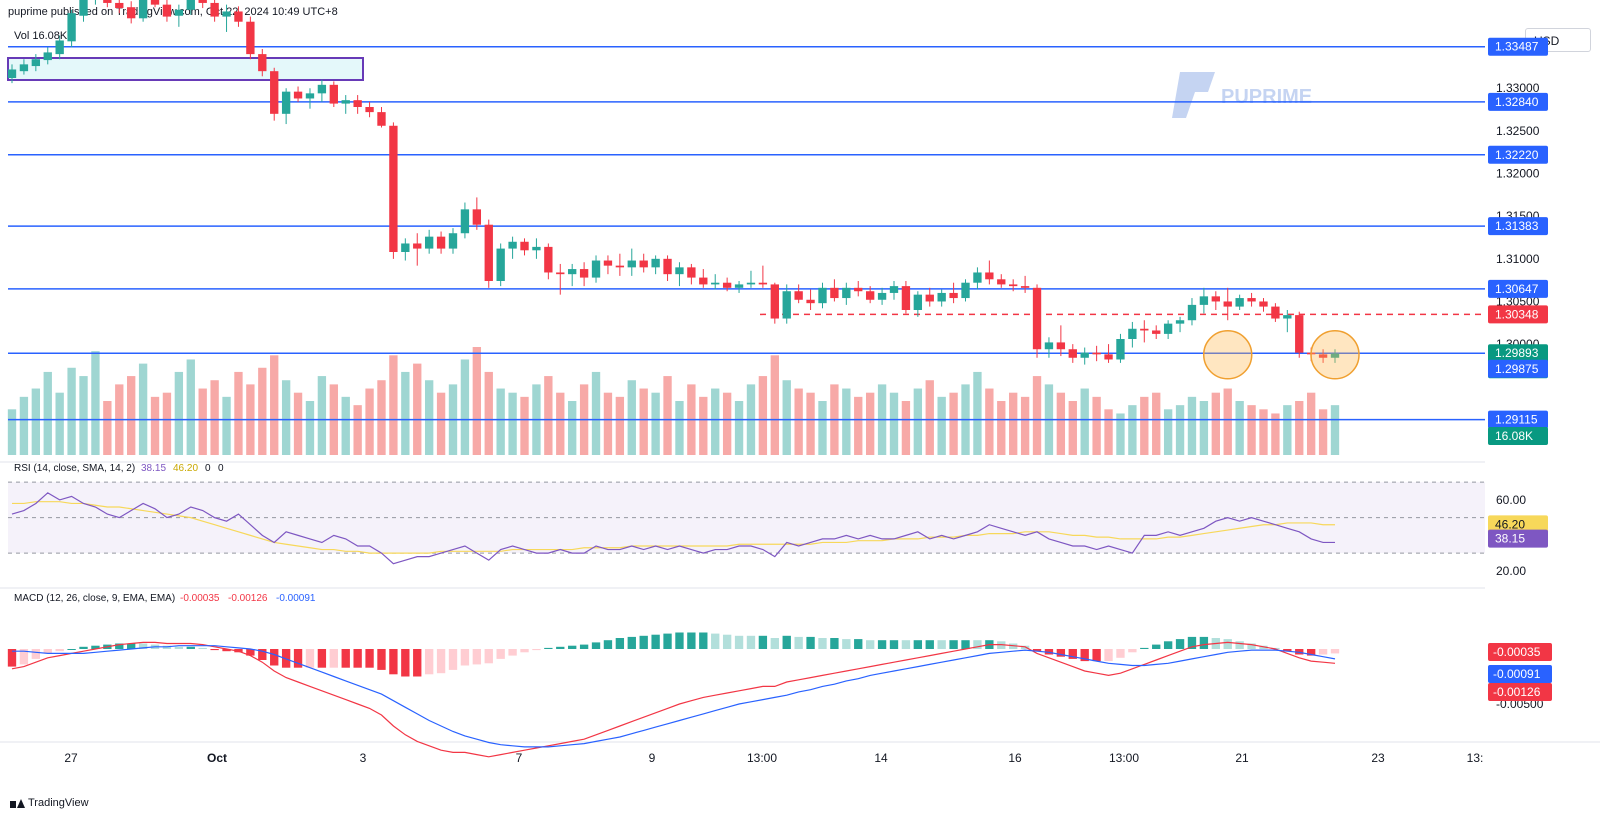  What do you see at coordinates (1510, 524) in the screenshot?
I see `rsi-sma-value-label: 46.20` at bounding box center [1510, 524].